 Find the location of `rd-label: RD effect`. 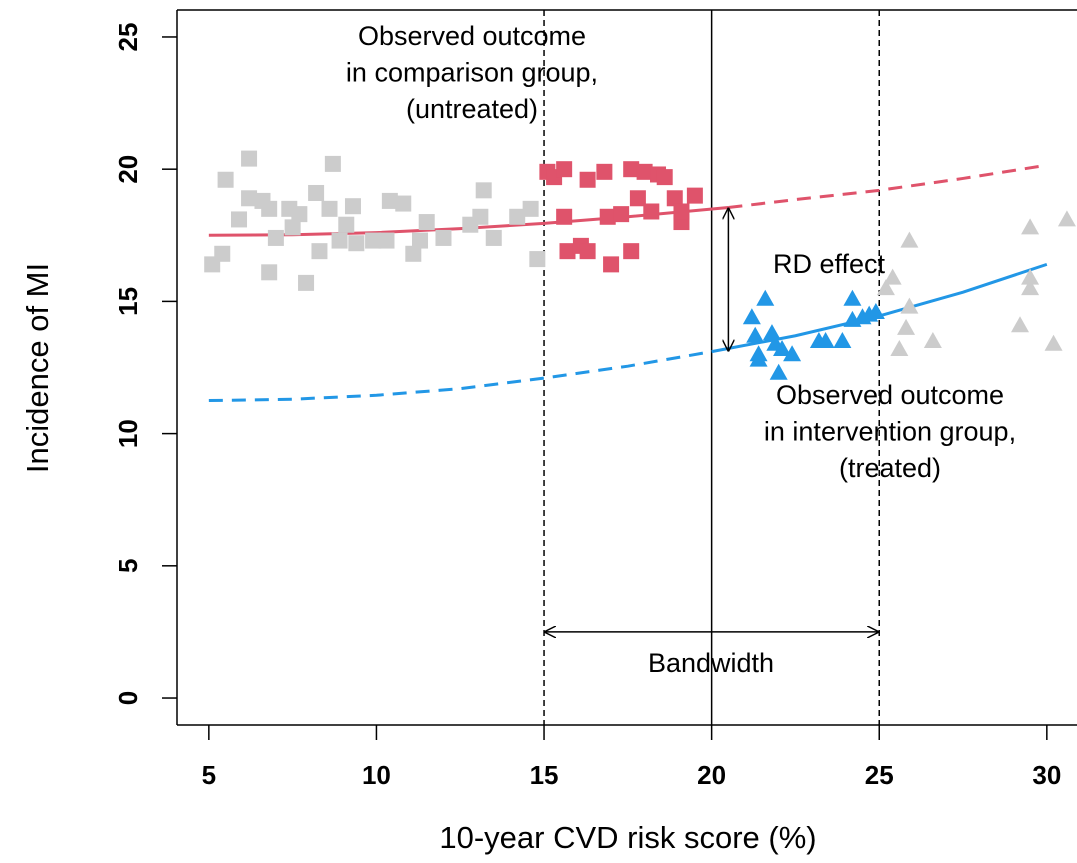

rd-label: RD effect is located at coordinates (829, 264).